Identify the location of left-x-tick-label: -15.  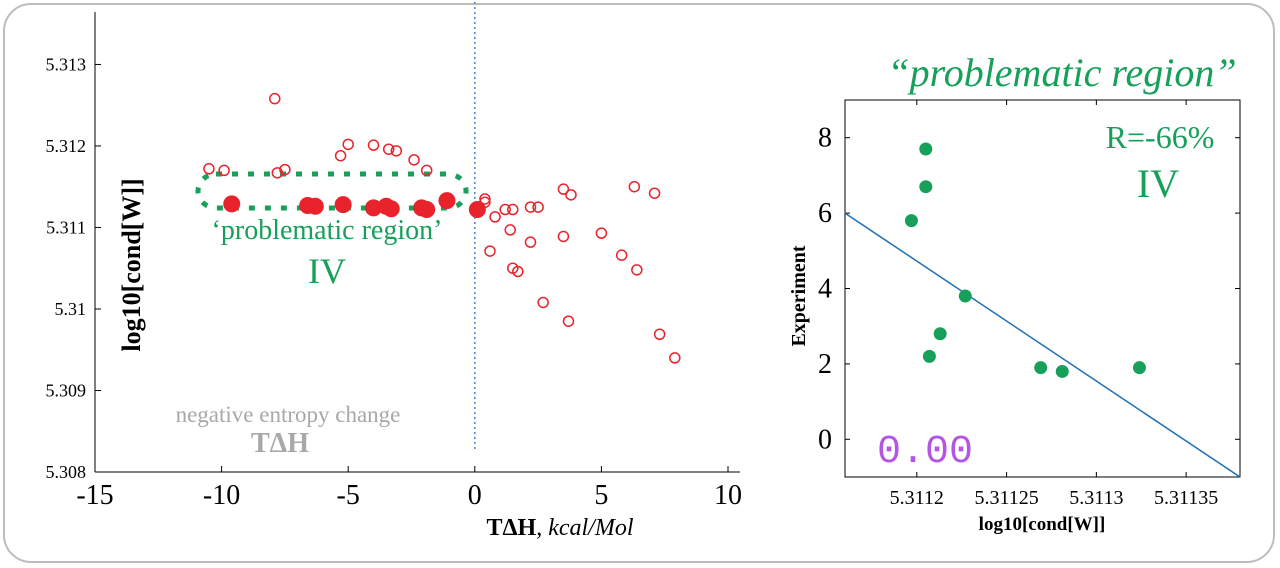
(94, 495).